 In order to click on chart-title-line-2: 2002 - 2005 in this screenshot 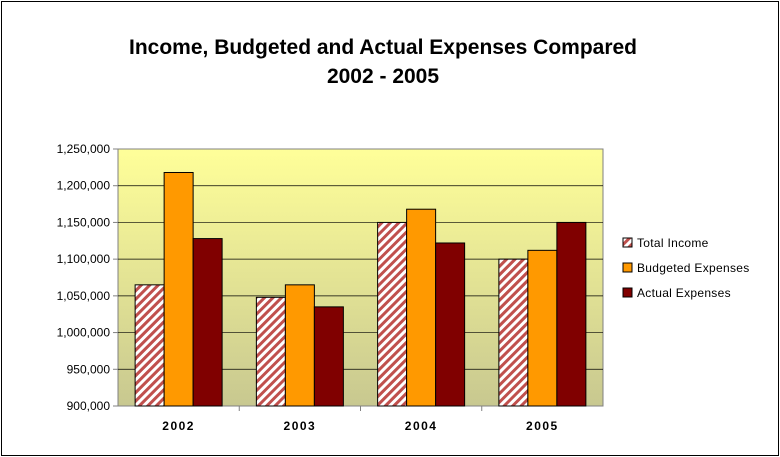, I will do `click(383, 76)`.